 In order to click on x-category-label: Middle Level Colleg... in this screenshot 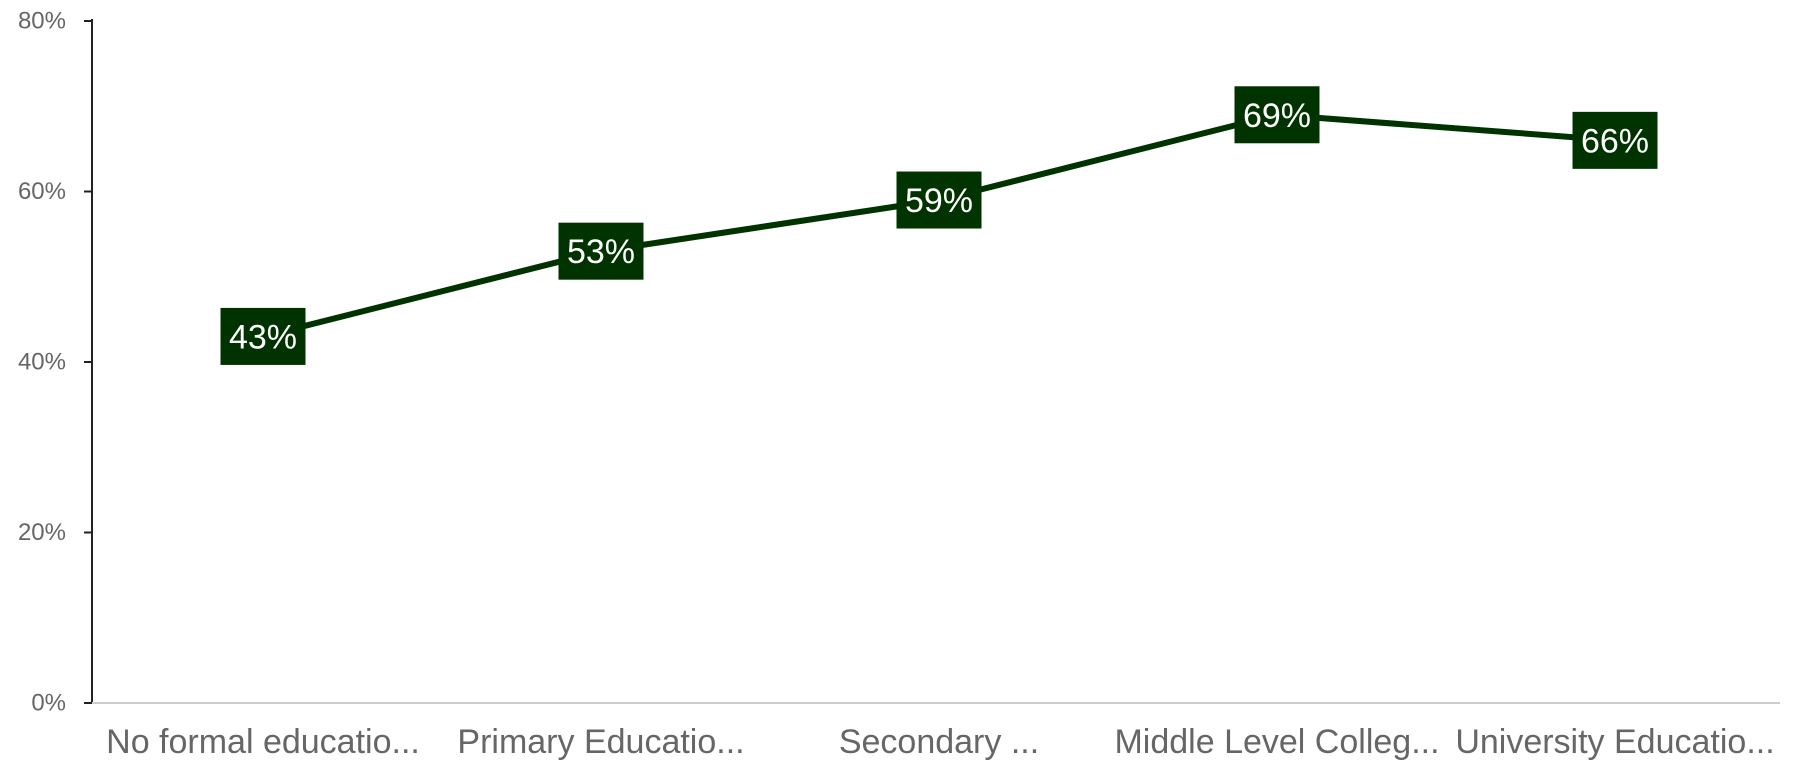, I will do `click(1276, 742)`.